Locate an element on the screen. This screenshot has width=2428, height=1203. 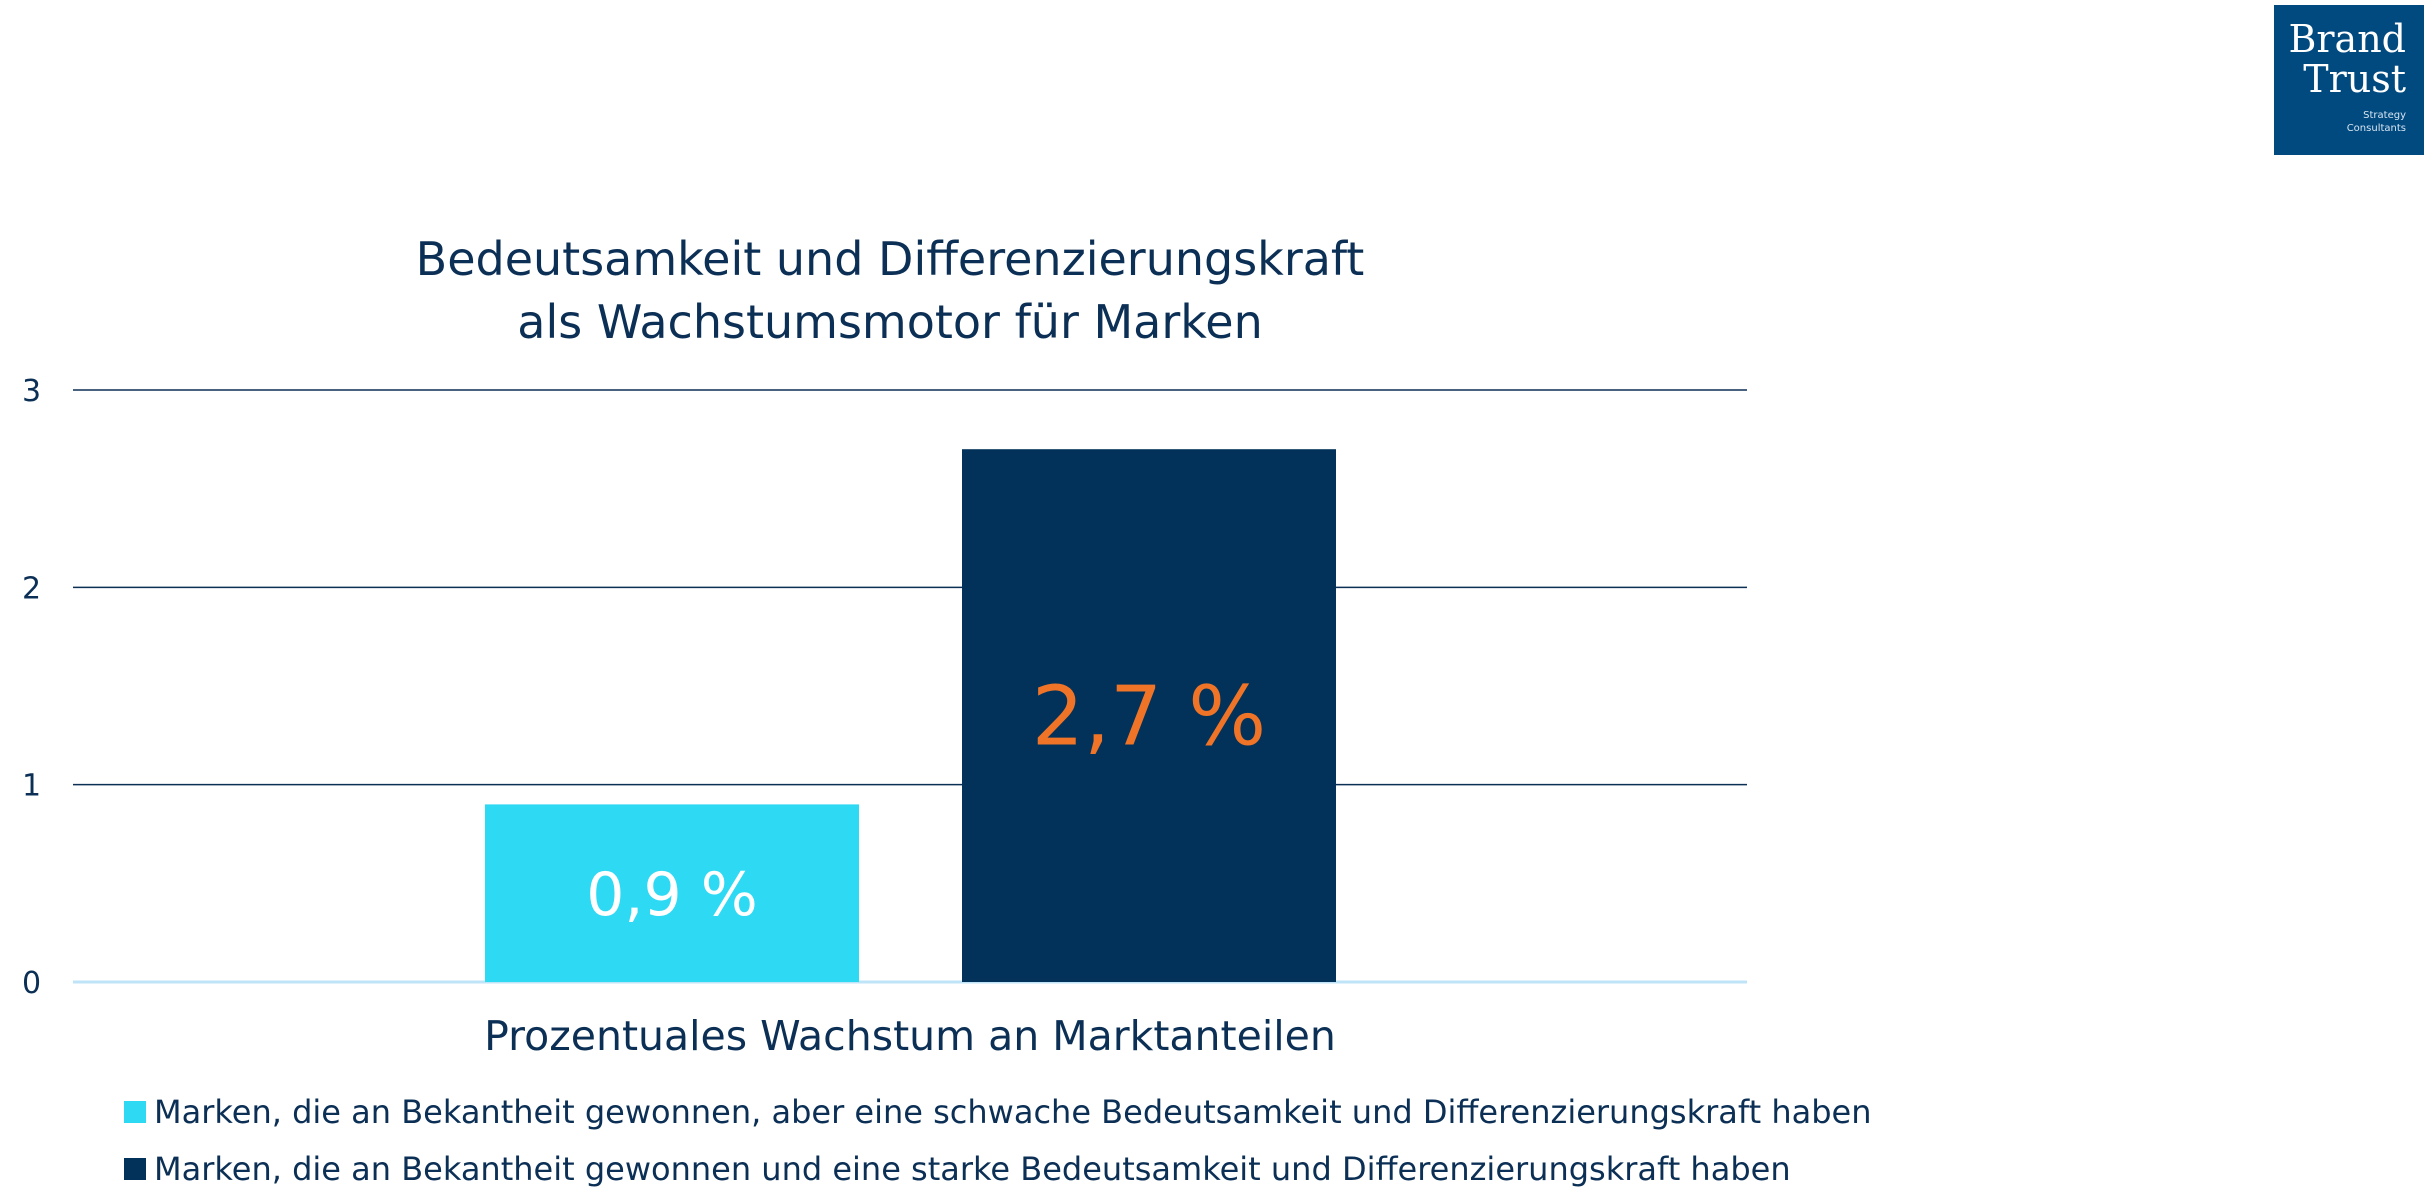
y-tick-label: 3 is located at coordinates (31, 391).